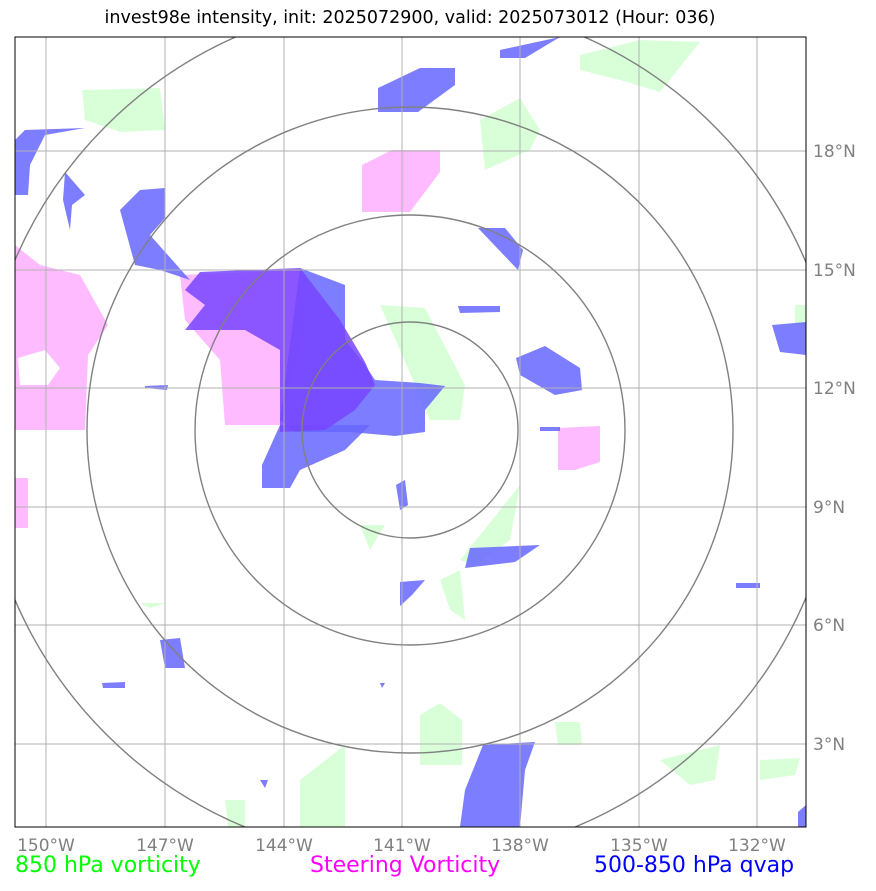 The width and height of the screenshot is (876, 891). I want to click on lat-label: 18°N, so click(834, 152).